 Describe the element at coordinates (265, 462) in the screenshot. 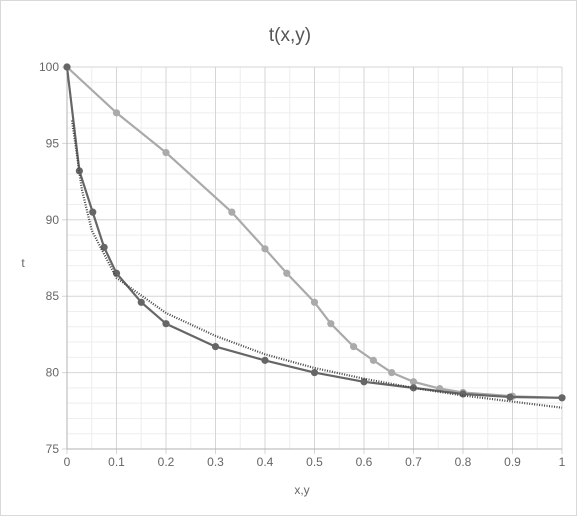

I see `x-tick-label: 0.4` at that location.